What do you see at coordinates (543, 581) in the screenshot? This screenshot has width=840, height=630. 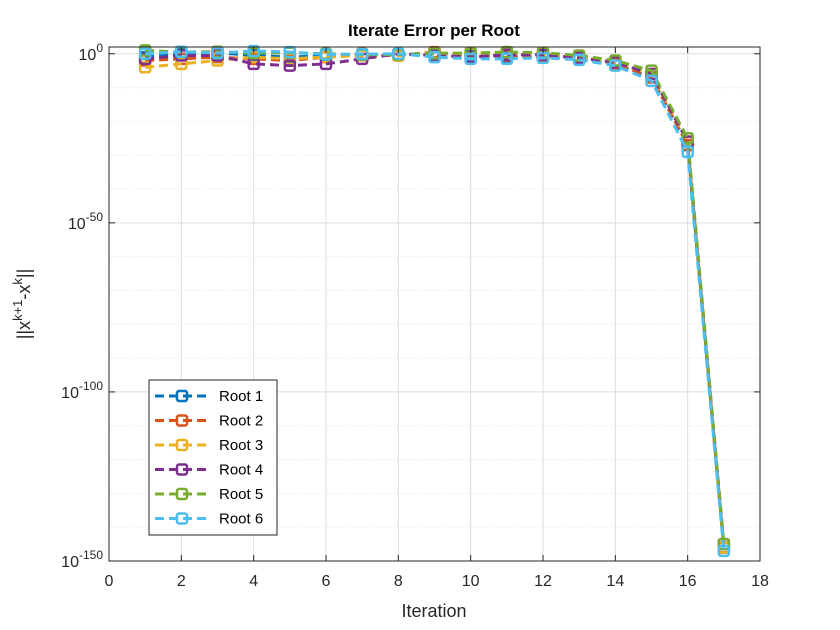 I see `x-tick-label: 12` at bounding box center [543, 581].